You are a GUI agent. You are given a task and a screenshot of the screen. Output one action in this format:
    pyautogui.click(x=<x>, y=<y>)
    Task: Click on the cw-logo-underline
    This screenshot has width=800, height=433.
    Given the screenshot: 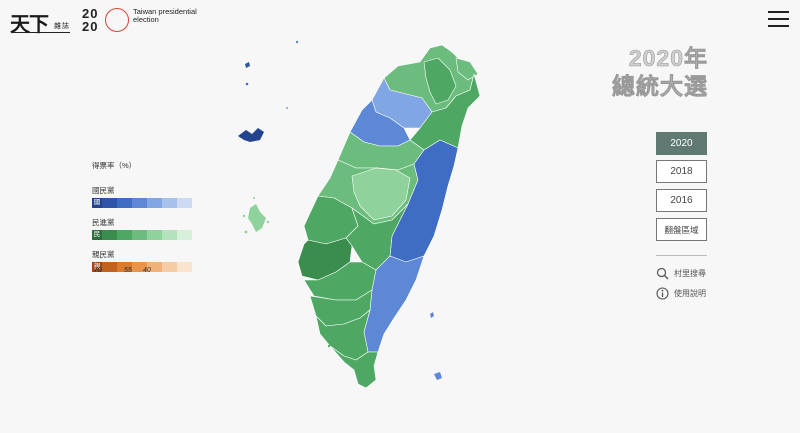 What is the action you would take?
    pyautogui.click(x=41, y=32)
    